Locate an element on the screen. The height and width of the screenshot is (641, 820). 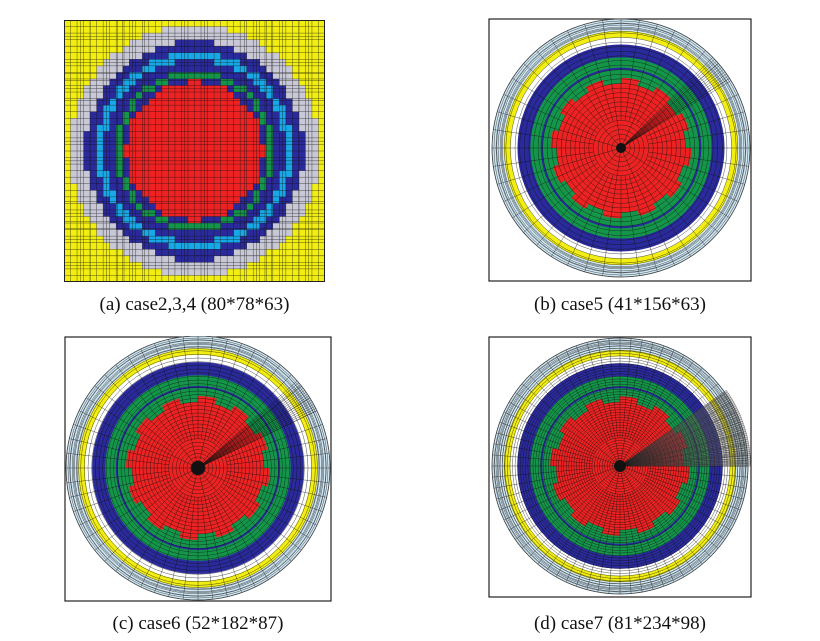
panel-a-cartesian-mesh is located at coordinates (194, 151).